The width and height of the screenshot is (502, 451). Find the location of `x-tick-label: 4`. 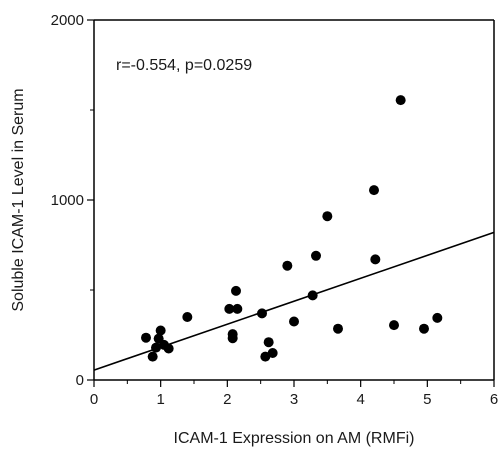

x-tick-label: 4 is located at coordinates (360, 399).